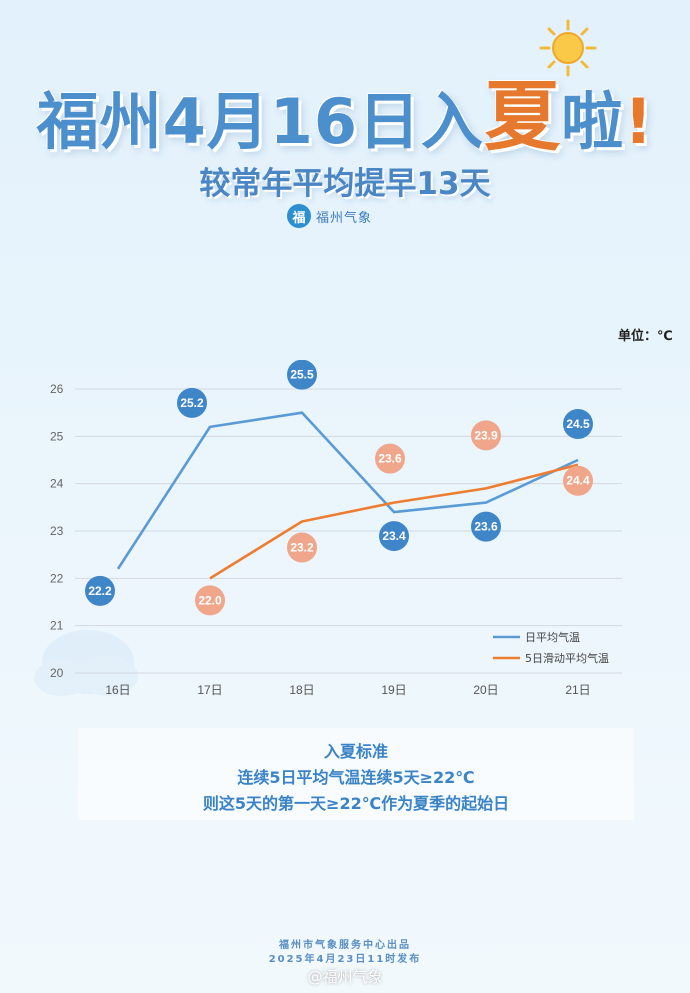 The width and height of the screenshot is (690, 993). What do you see at coordinates (356, 803) in the screenshot?
I see `criteria-line-2: 则这5天的第一天≥22℃作为夏季的起始日` at bounding box center [356, 803].